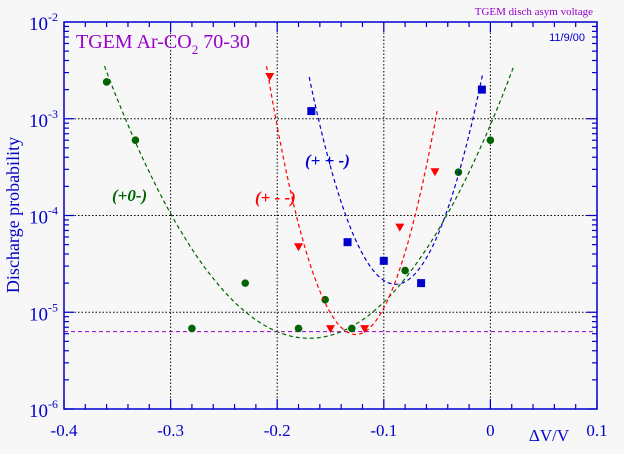  Describe the element at coordinates (43, 216) in the screenshot. I see `y-tick-label: 10⁻⁴` at that location.